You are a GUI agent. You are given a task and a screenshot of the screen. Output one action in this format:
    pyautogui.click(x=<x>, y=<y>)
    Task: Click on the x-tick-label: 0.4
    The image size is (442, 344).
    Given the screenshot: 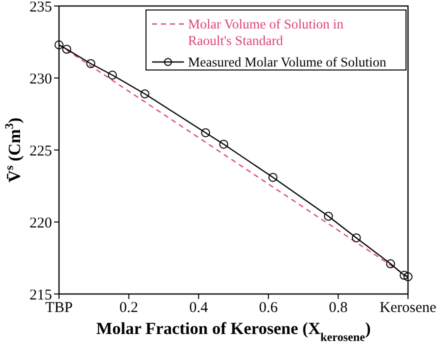 What is the action you would take?
    pyautogui.click(x=198, y=308)
    